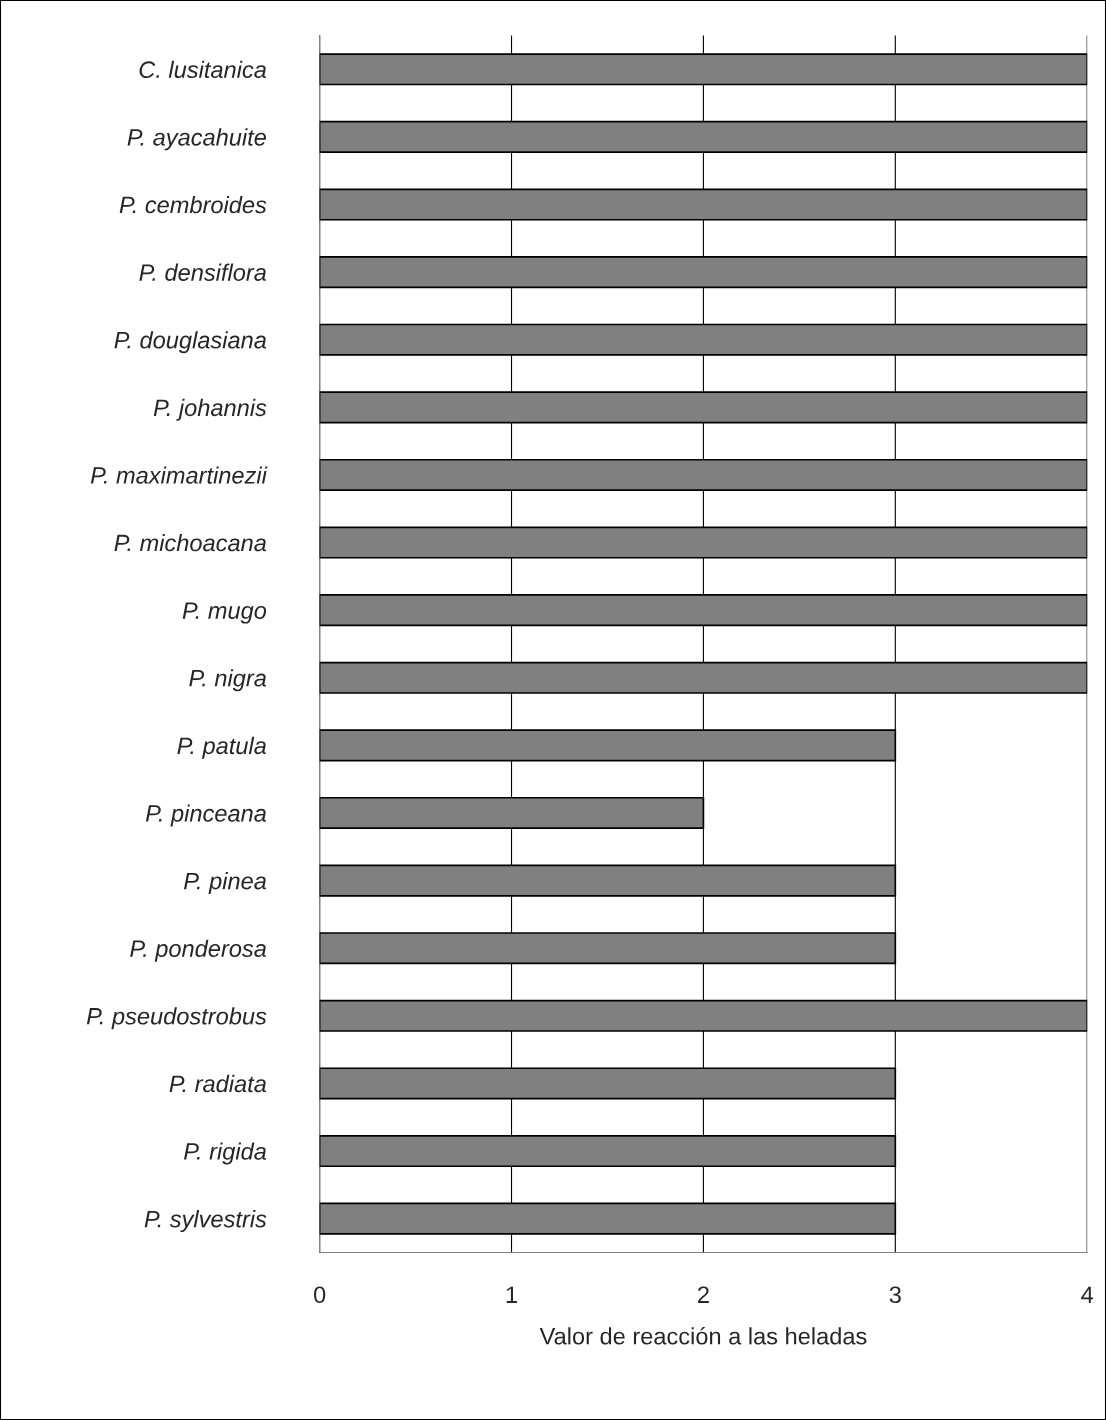 The width and height of the screenshot is (1106, 1420). What do you see at coordinates (224, 613) in the screenshot?
I see `y-tick-label: P. mugo` at bounding box center [224, 613].